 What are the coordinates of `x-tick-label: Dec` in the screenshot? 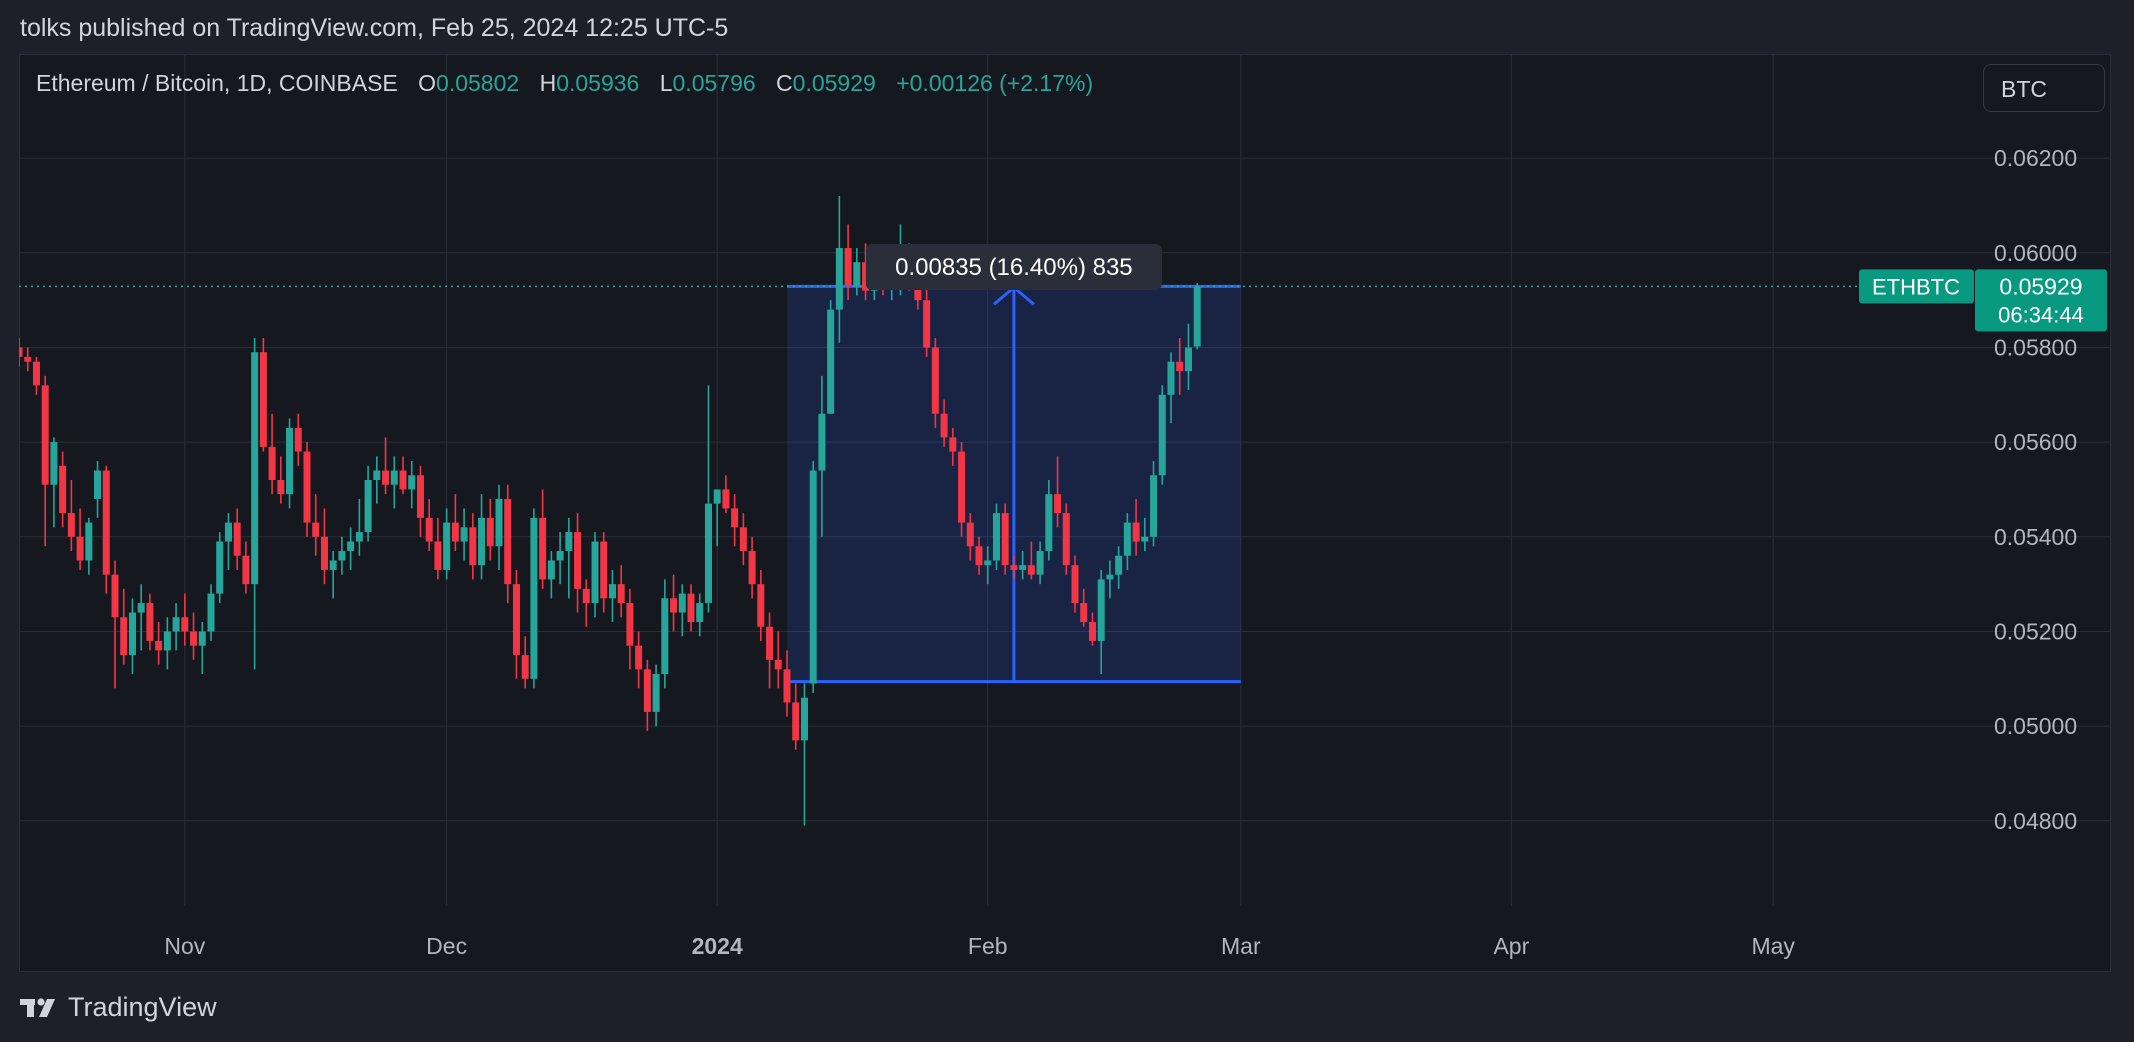 It's located at (446, 946).